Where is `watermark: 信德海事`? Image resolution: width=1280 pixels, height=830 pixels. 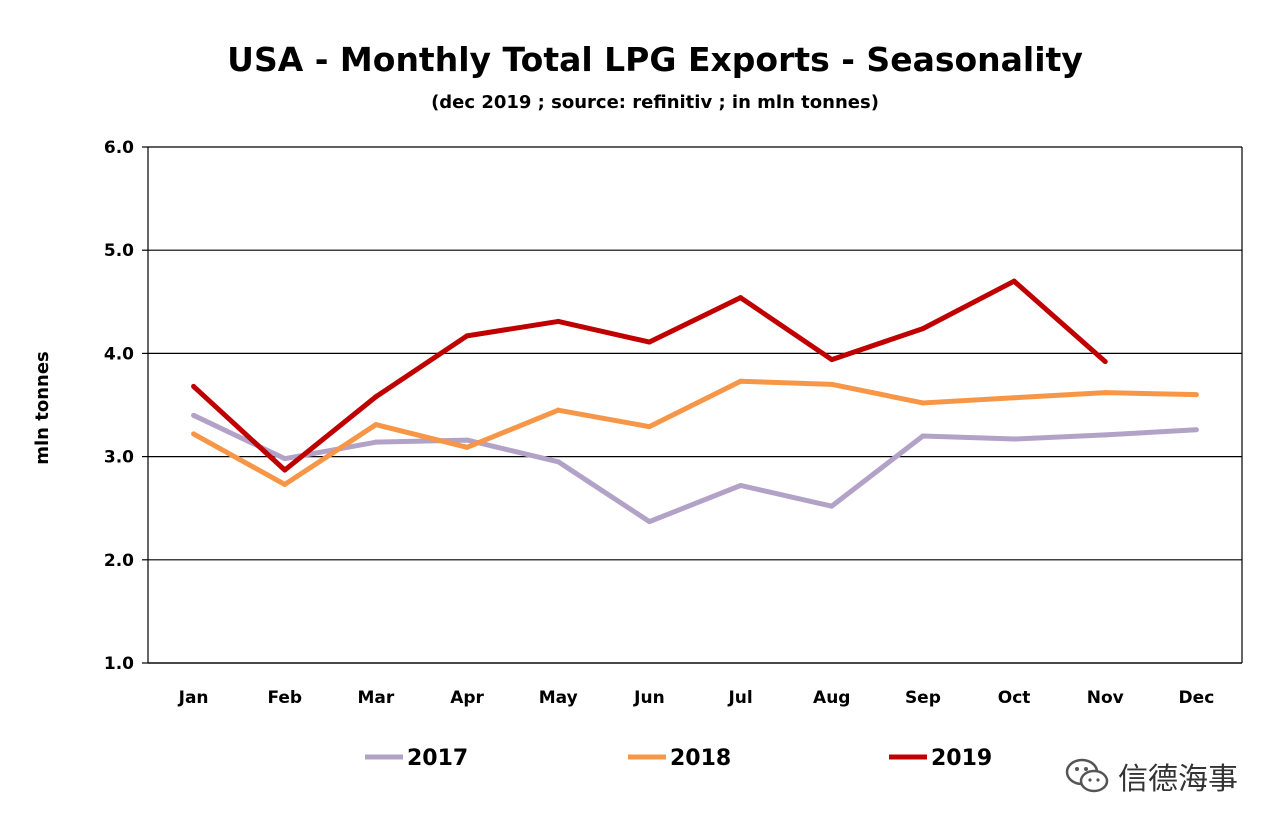
watermark: 信德海事 is located at coordinates (1151, 776).